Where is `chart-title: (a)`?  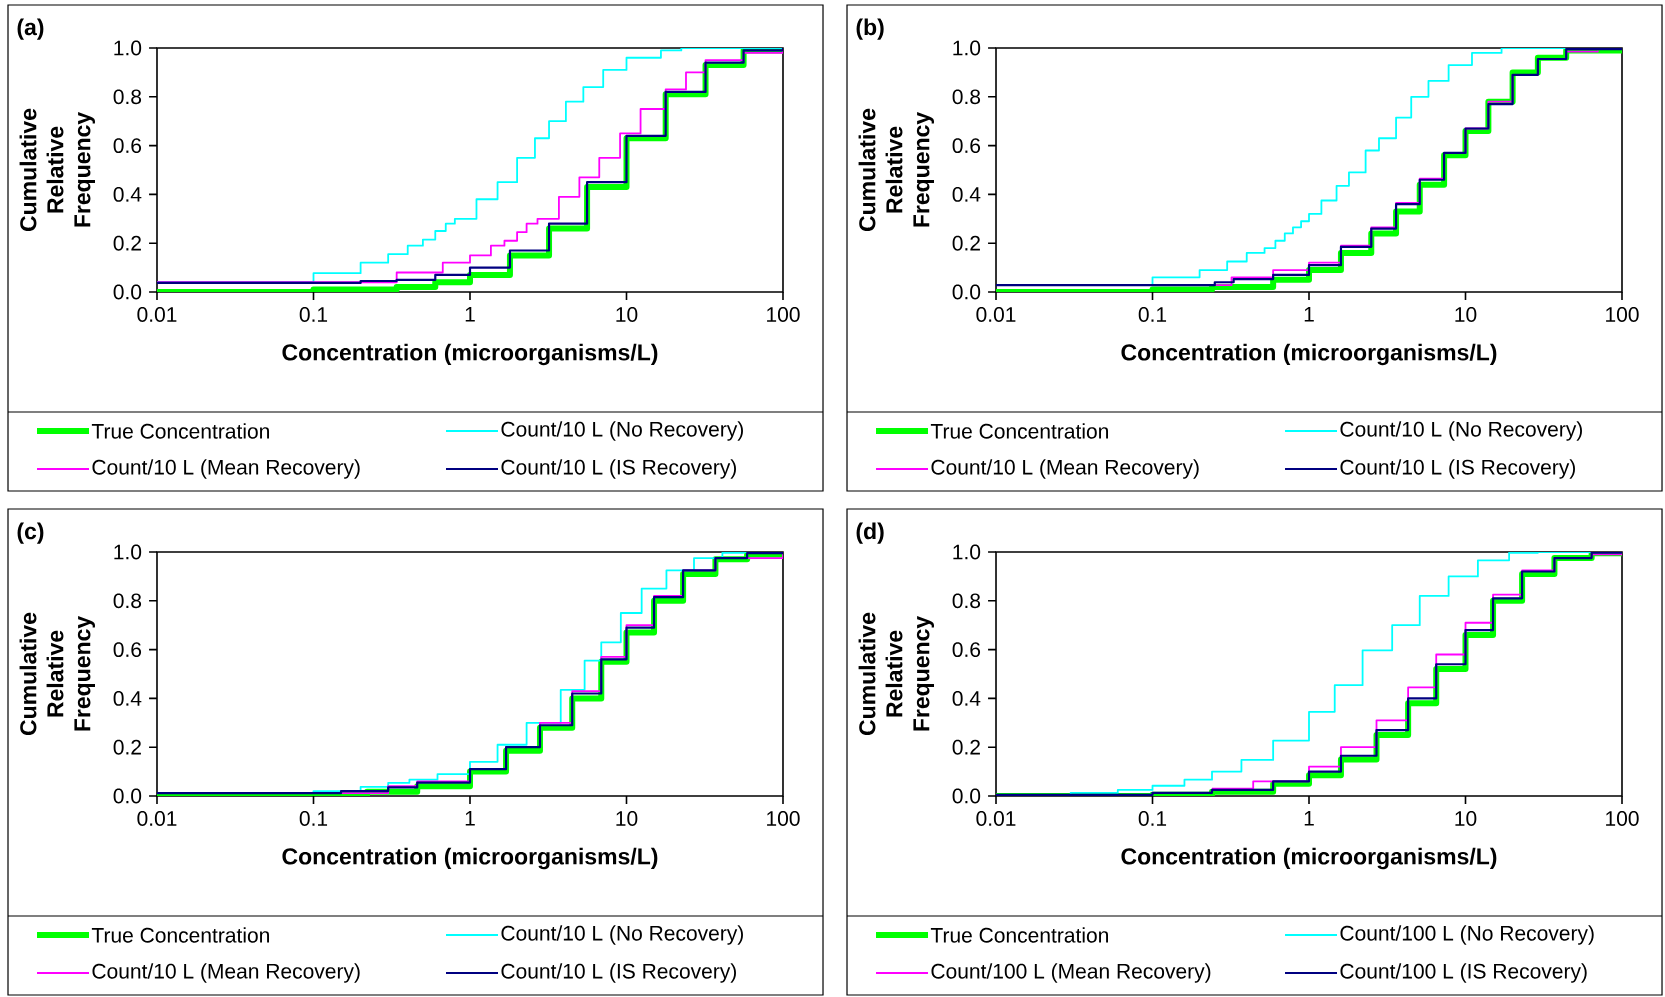
chart-title: (a) is located at coordinates (30, 29).